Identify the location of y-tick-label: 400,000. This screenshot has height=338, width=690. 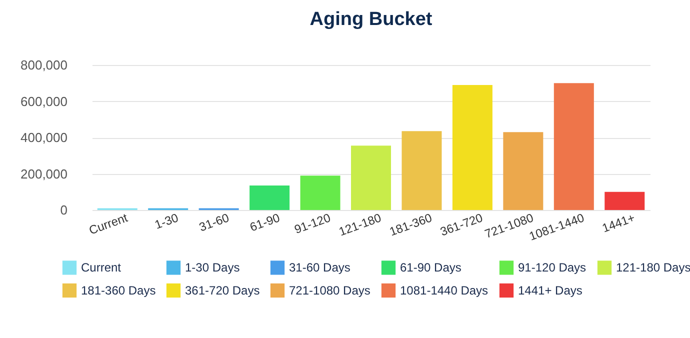
(44, 137).